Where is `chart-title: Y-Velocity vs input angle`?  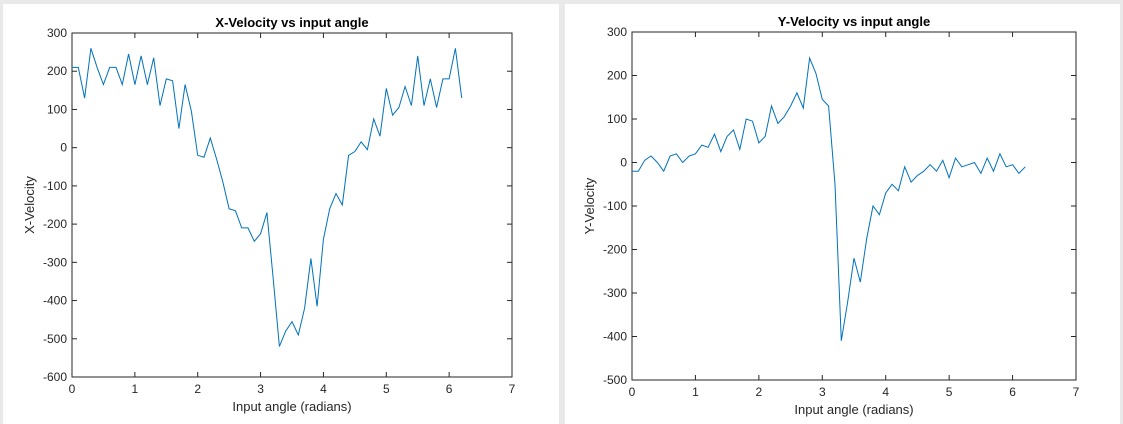
chart-title: Y-Velocity vs input angle is located at coordinates (854, 21).